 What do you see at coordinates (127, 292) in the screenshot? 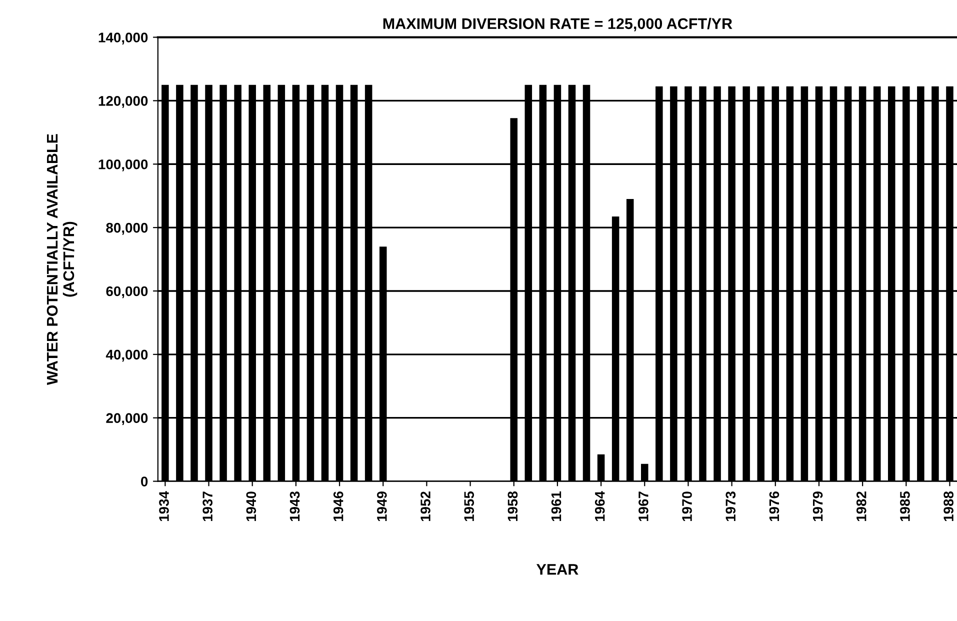
I see `y-tick-label: 60,000` at bounding box center [127, 292].